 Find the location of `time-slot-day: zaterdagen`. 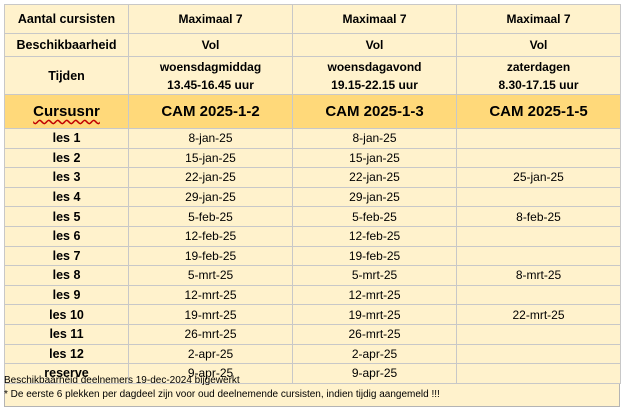

time-slot-day: zaterdagen is located at coordinates (538, 66).